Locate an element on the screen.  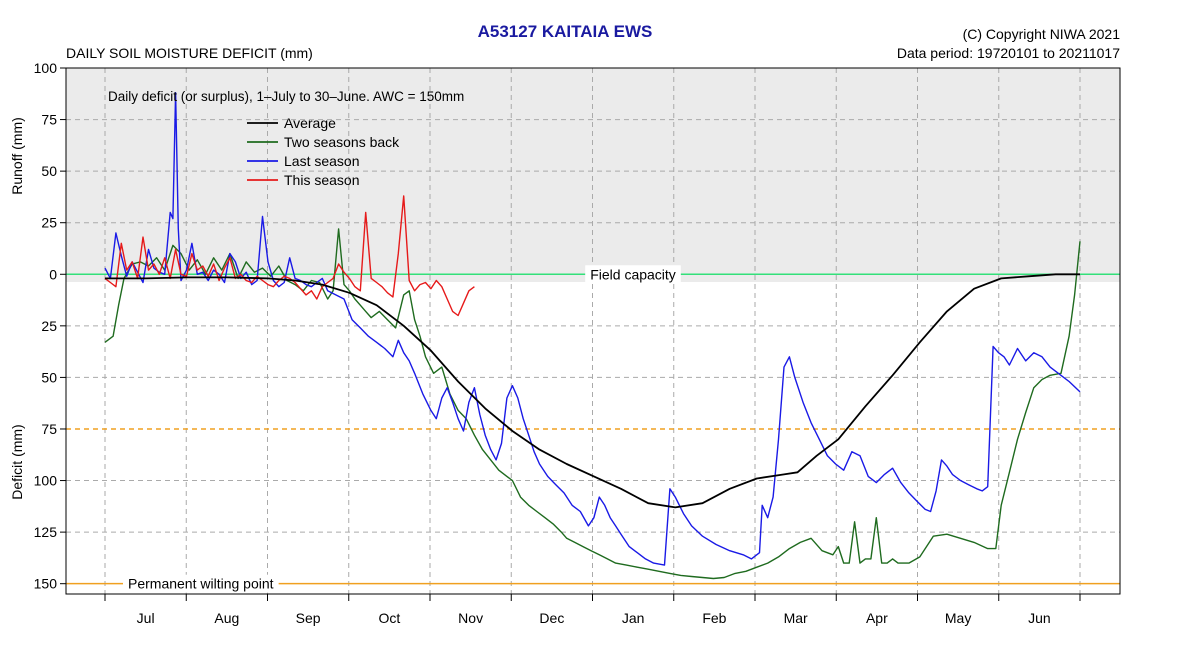
reference-line-label: Permanent wilting point is located at coordinates (201, 584).